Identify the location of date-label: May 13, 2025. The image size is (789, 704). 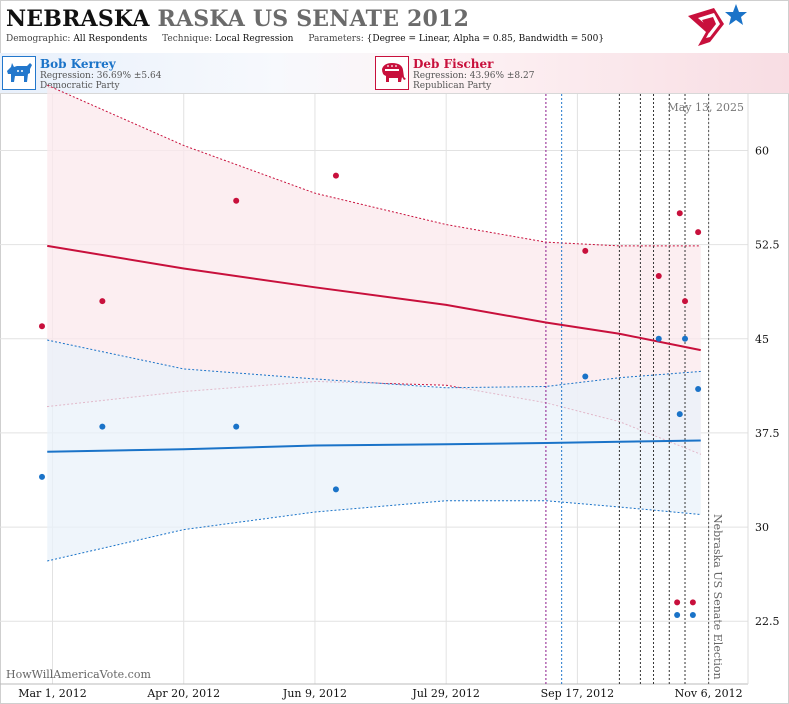
(705, 107).